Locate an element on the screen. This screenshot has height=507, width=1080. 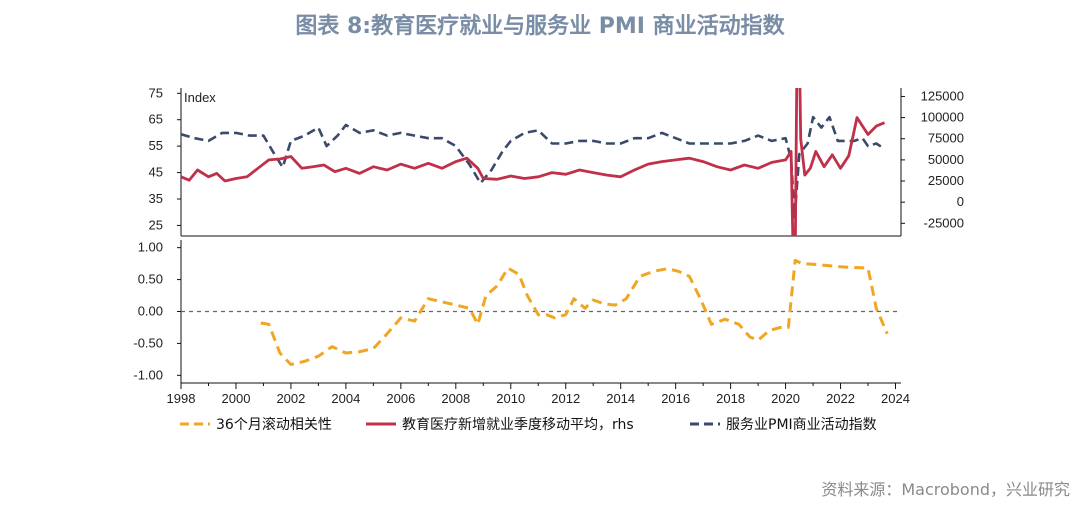
left-tick-label: 35 is located at coordinates (156, 198).